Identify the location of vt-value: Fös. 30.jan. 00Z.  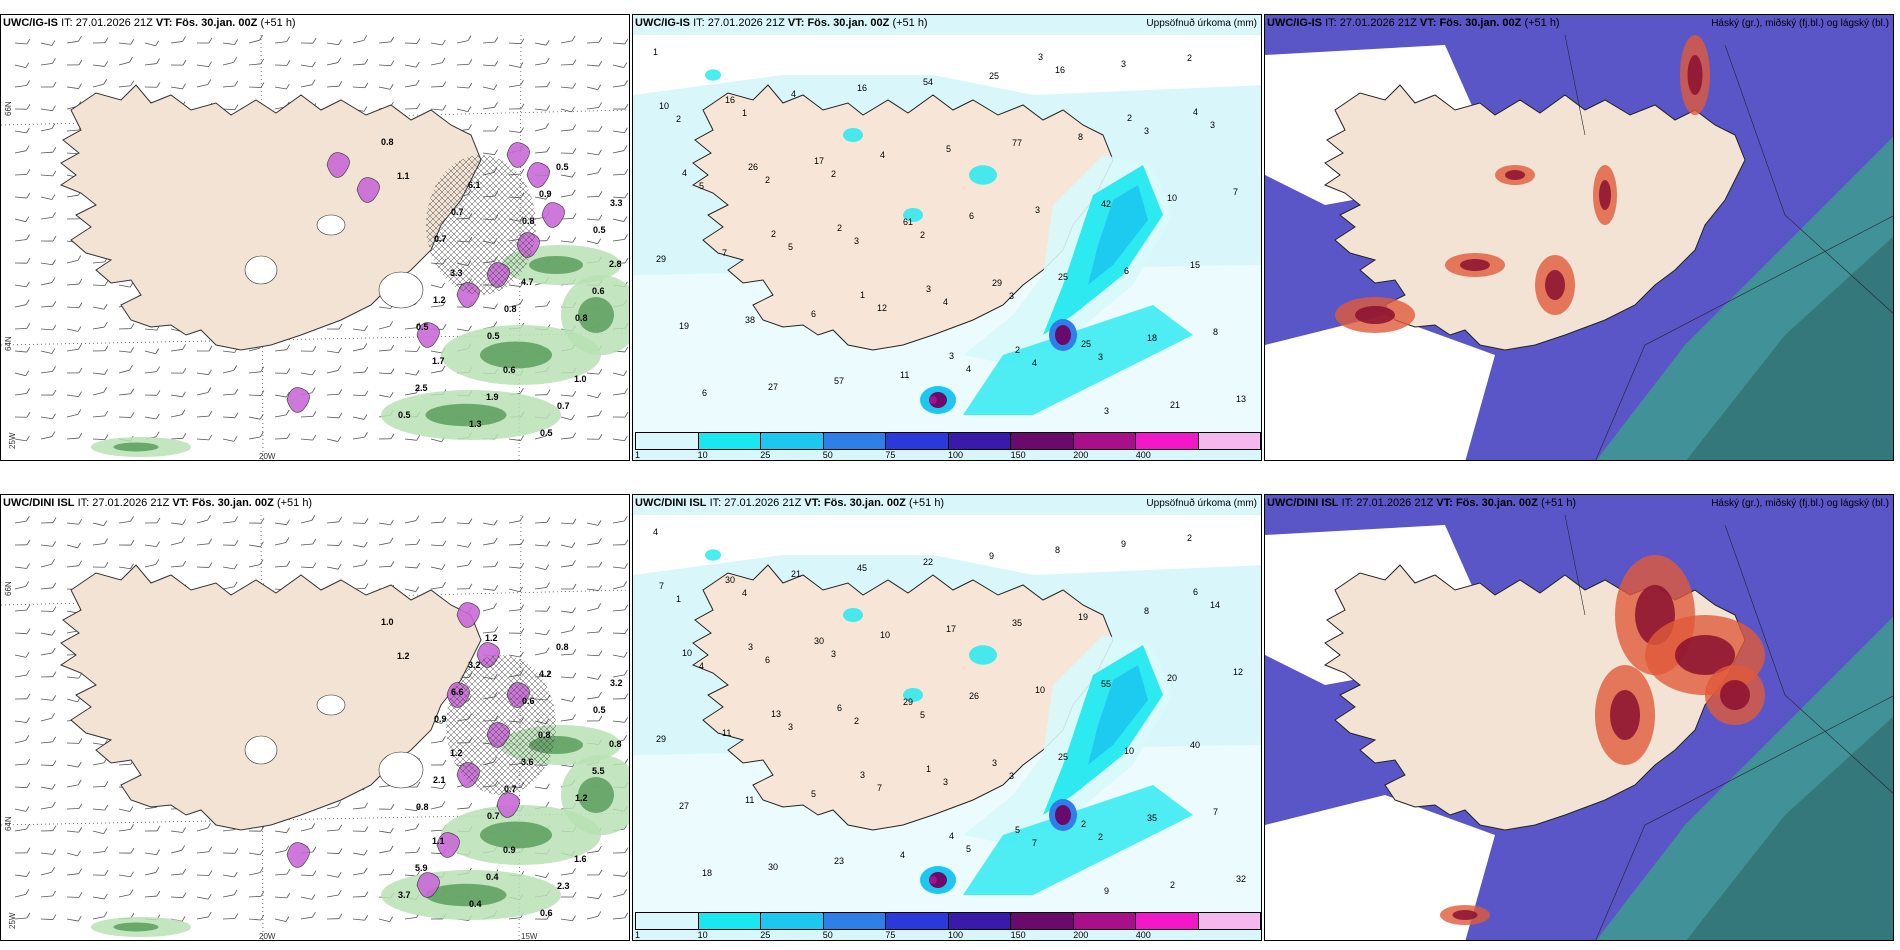
(232, 503).